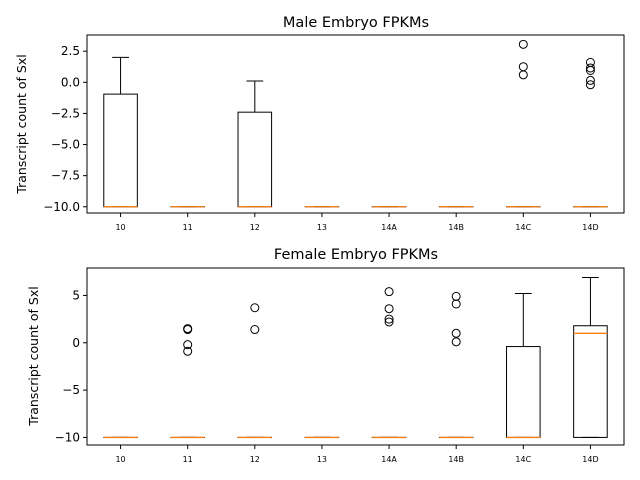 The image size is (640, 480). What do you see at coordinates (590, 381) in the screenshot?
I see `box` at bounding box center [590, 381].